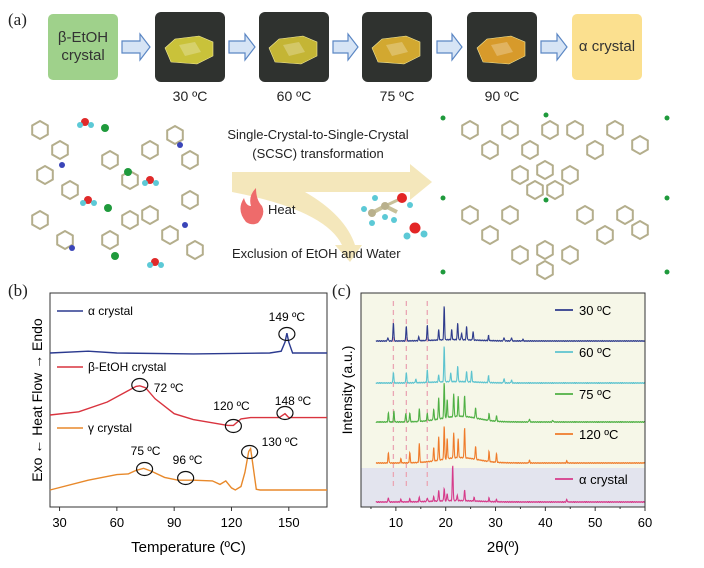 This screenshot has height=568, width=704. What do you see at coordinates (174, 522) in the screenshot?
I see `x-tick-label: 90` at bounding box center [174, 522].